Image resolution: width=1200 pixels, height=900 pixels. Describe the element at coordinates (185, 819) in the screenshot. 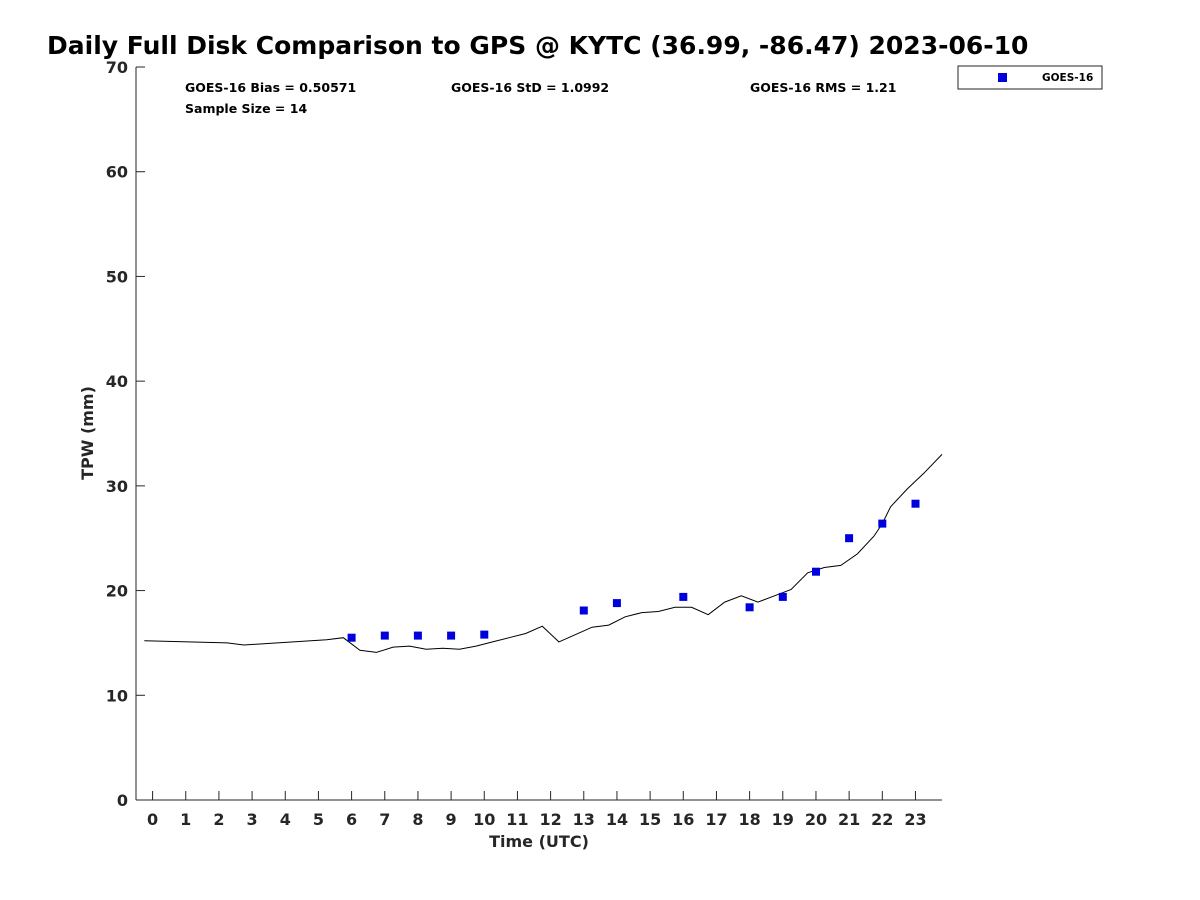

I see `x-tick-label: 1` at that location.